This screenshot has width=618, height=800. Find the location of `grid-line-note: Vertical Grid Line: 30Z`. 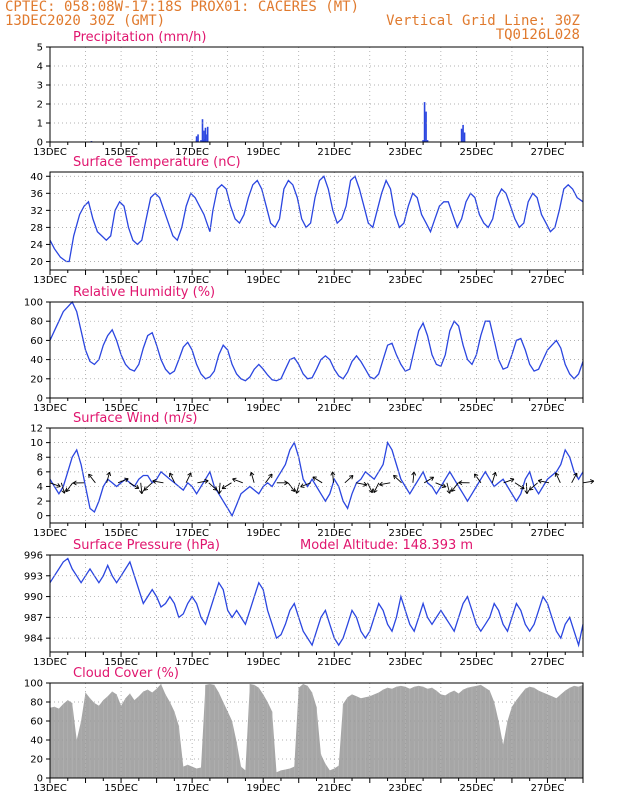

grid-line-note: Vertical Grid Line: 30Z is located at coordinates (483, 21).